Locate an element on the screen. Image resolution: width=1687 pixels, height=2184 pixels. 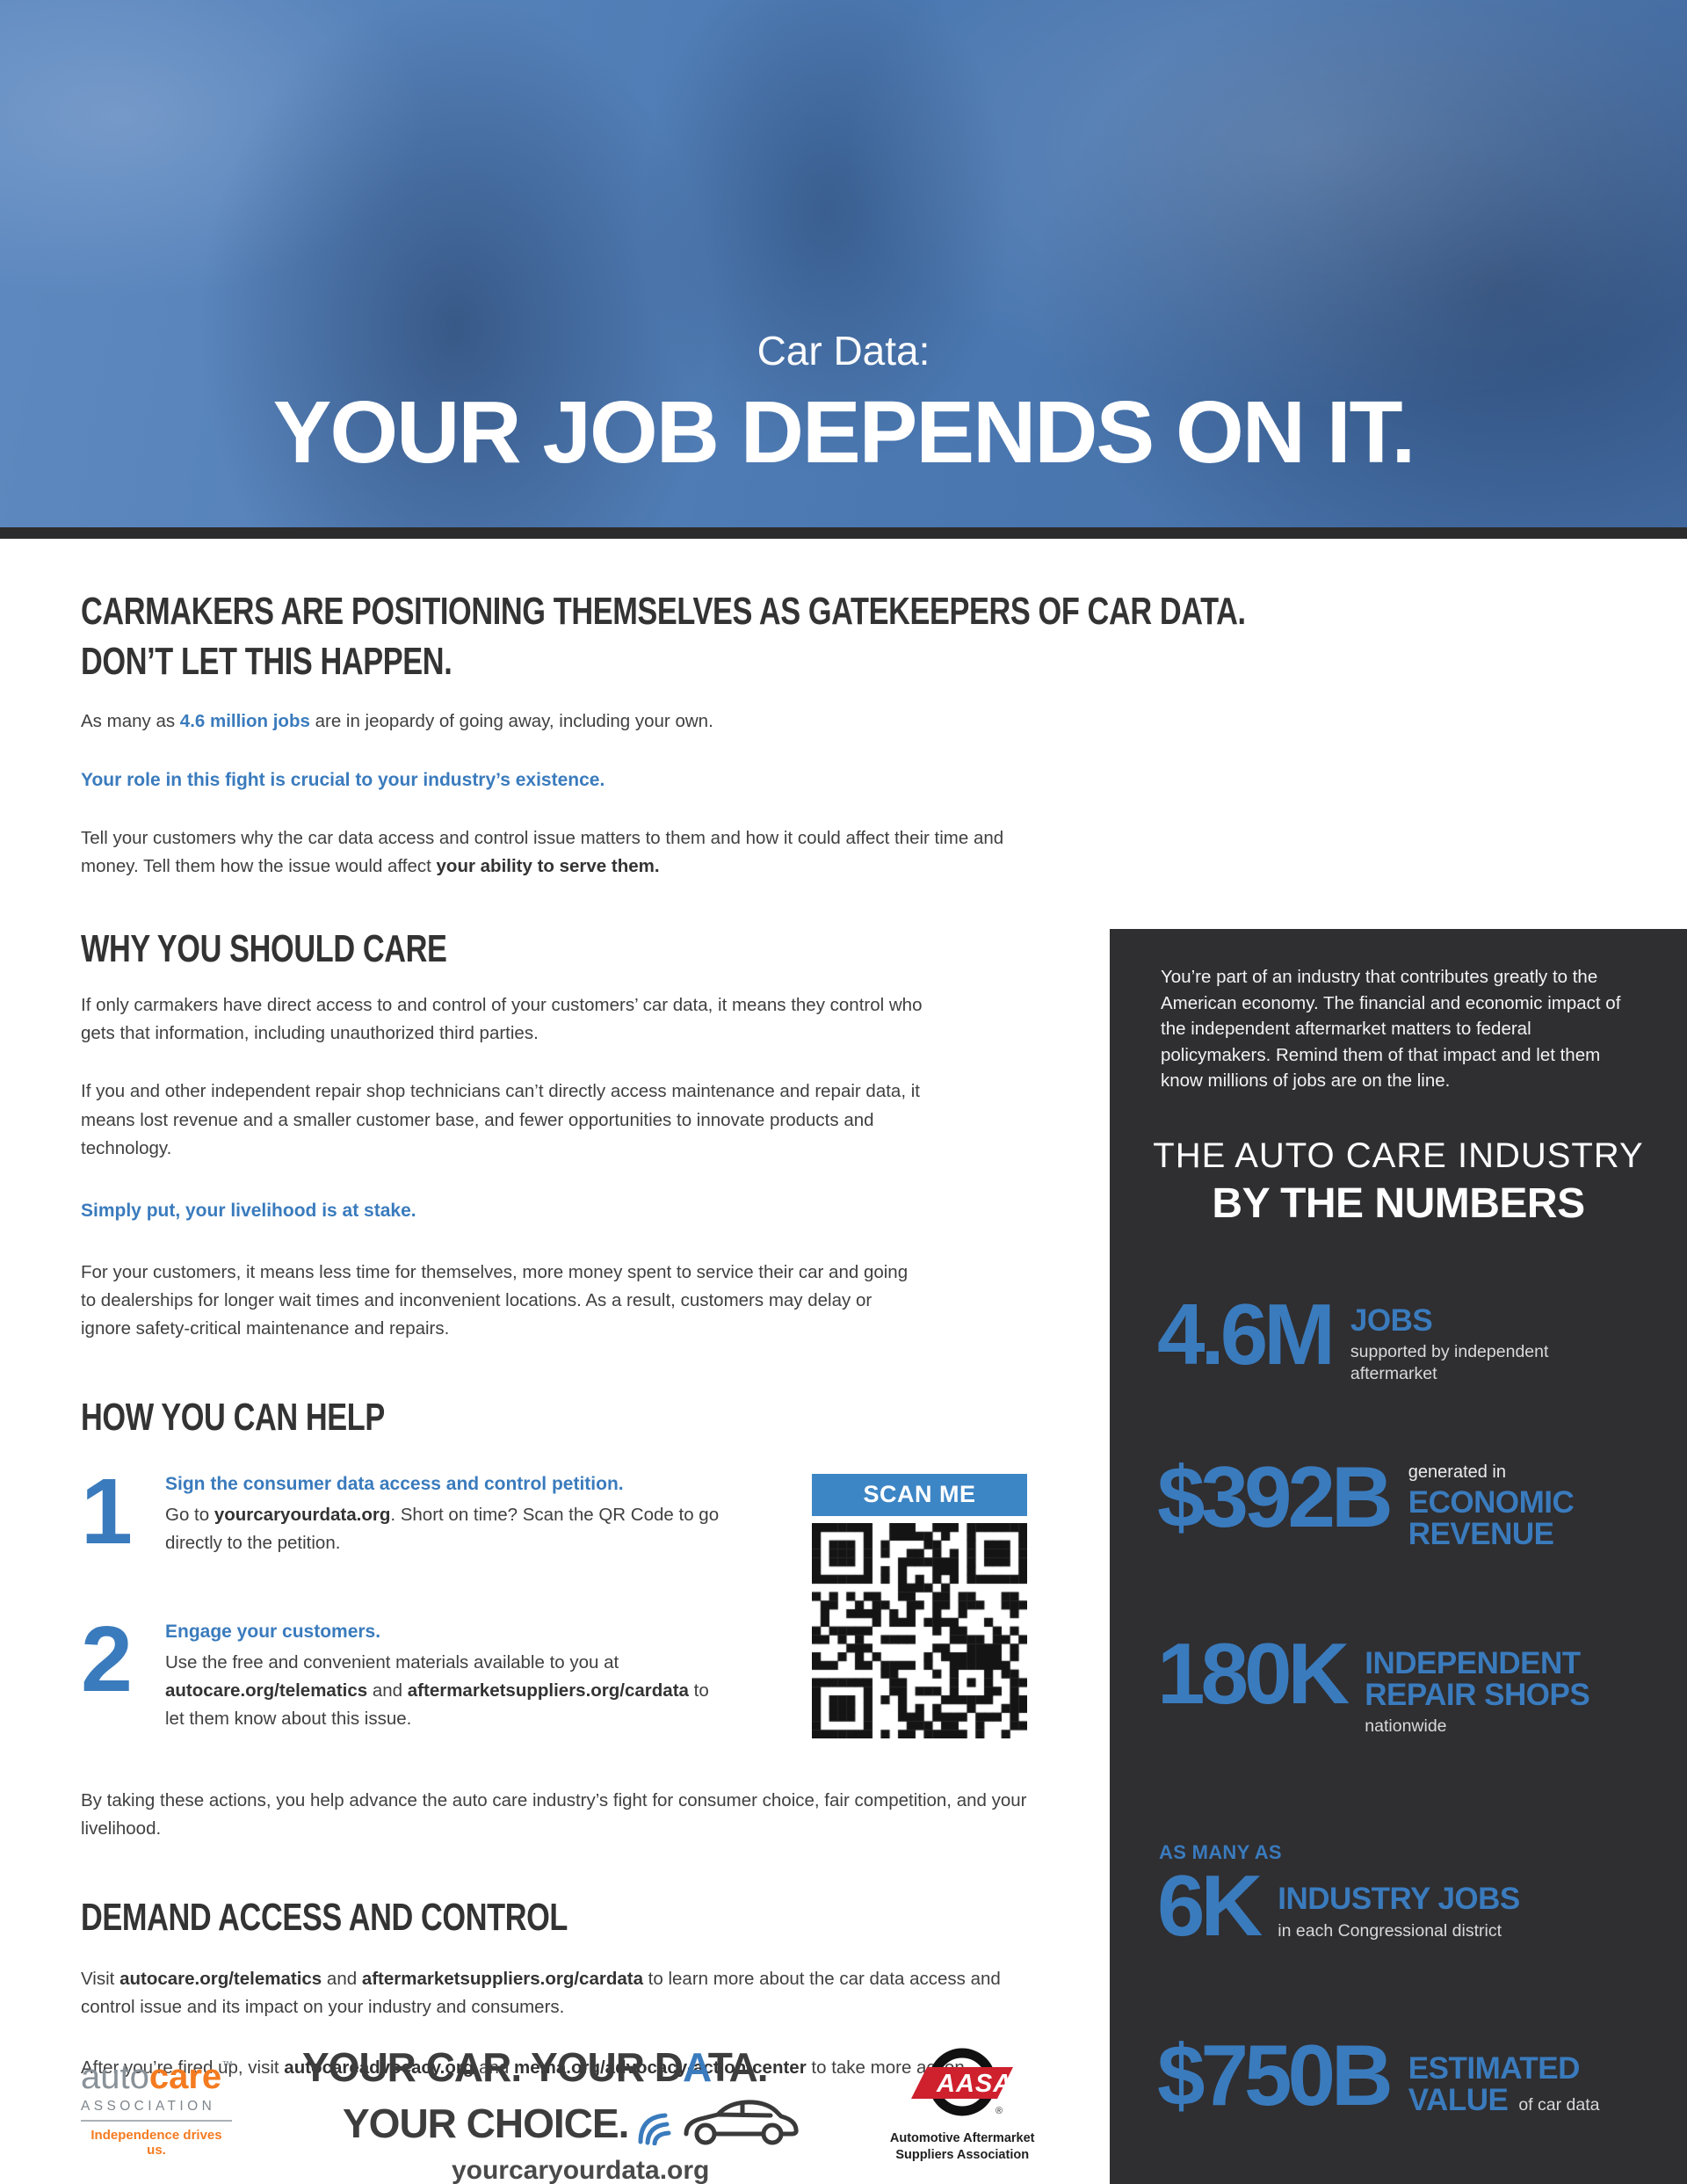
qr-panel: SCAN ME is located at coordinates (919, 1605).